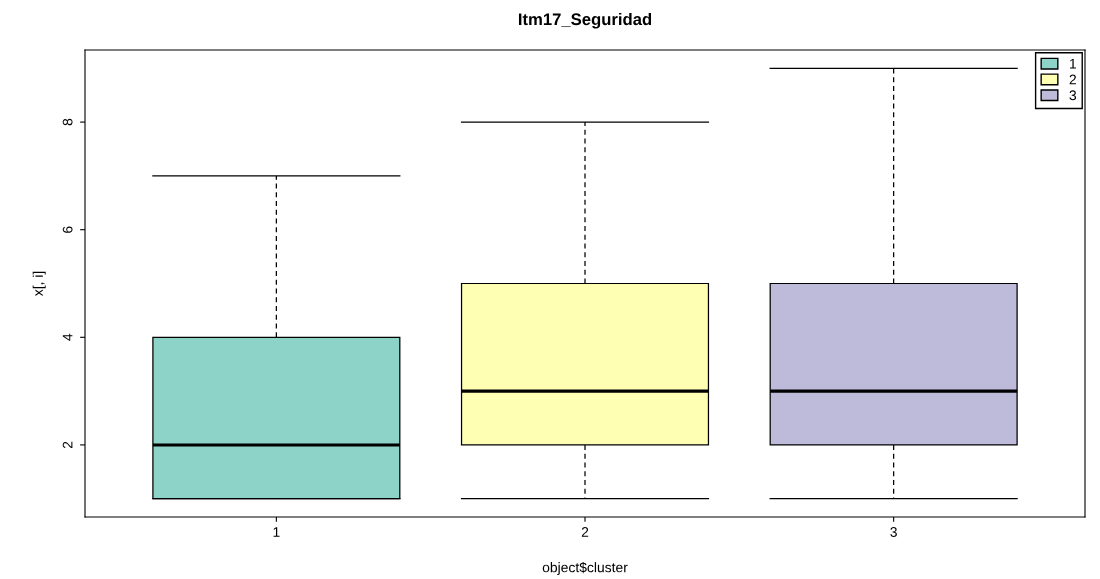 Image resolution: width=1100 pixels, height=579 pixels. I want to click on y-tick-label: 2, so click(67, 445).